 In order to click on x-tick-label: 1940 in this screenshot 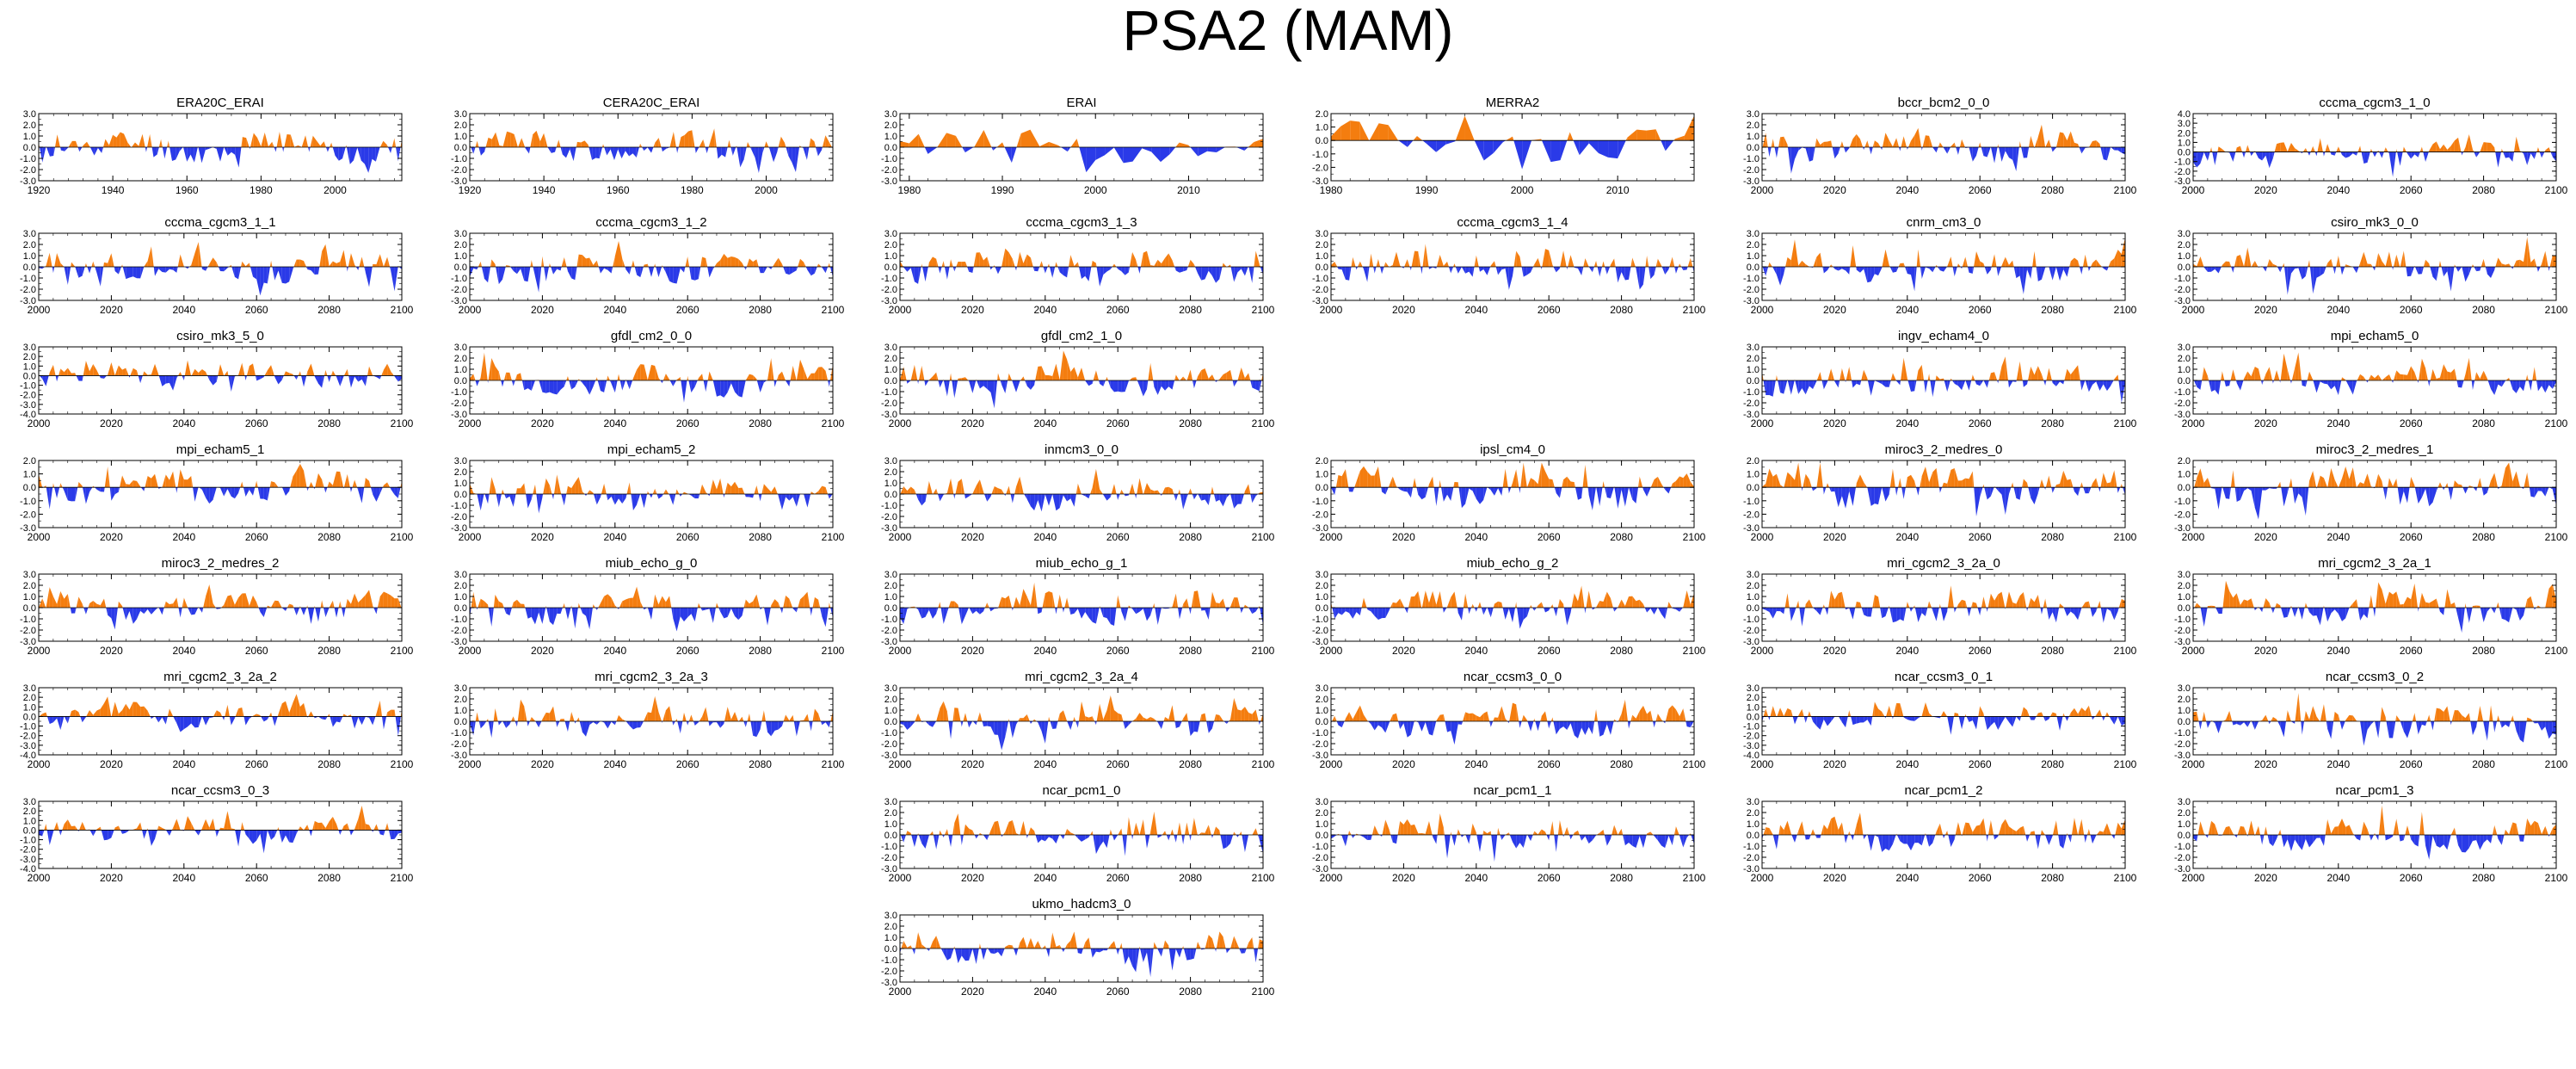, I will do `click(544, 190)`.